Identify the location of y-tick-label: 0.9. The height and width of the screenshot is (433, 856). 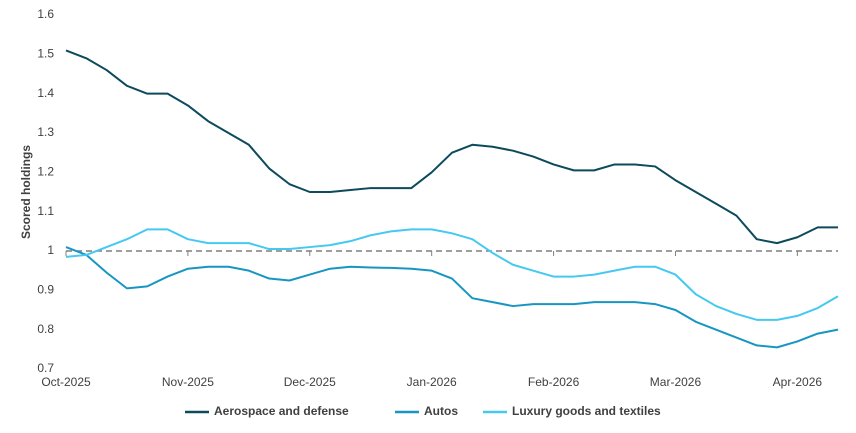
(45, 290).